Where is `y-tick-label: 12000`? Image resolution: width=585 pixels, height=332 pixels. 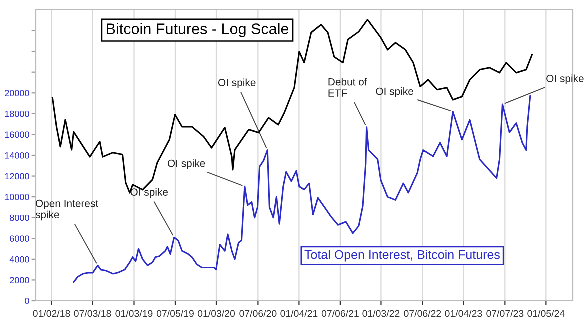 y-tick-label: 12000 is located at coordinates (17, 176).